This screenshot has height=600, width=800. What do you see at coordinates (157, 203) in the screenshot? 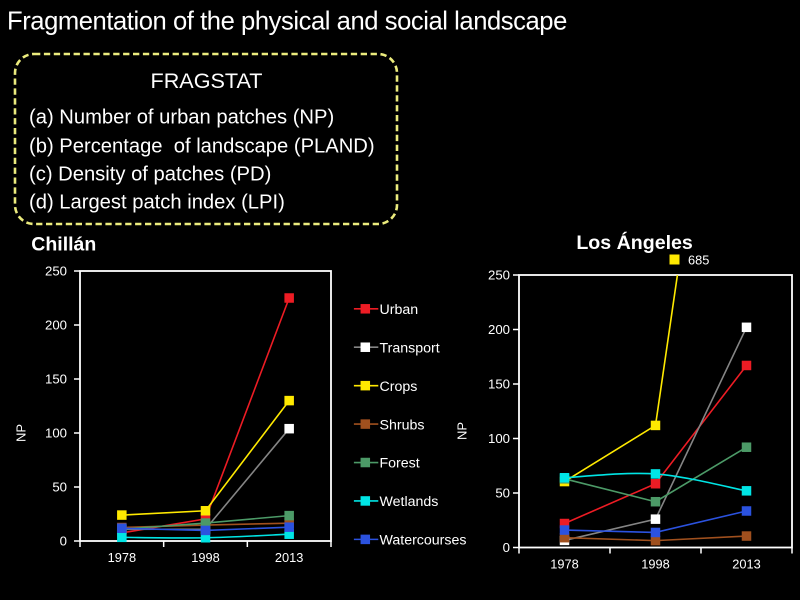
I see `svg-text: (d) Largest patch index (LPI)` at bounding box center [157, 203].